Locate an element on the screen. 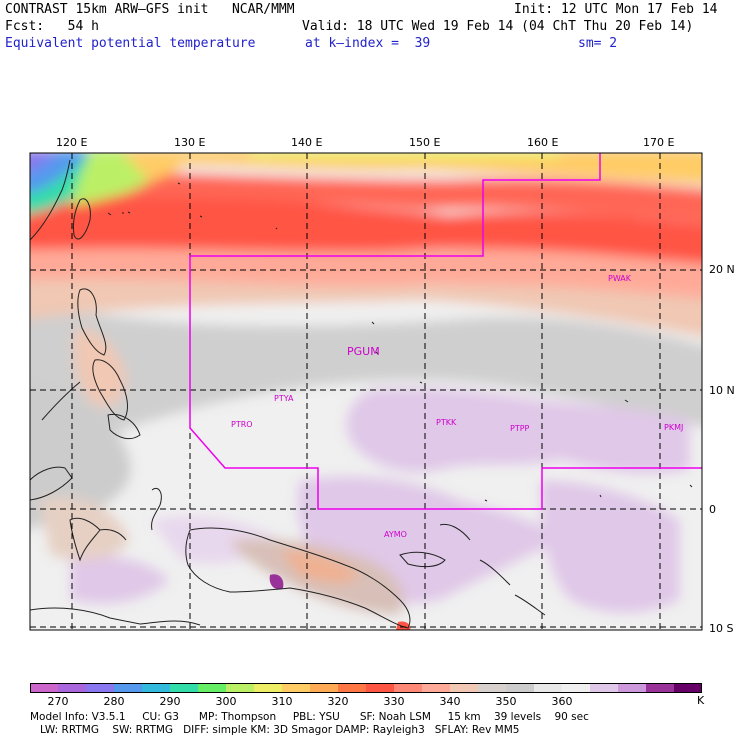 This screenshot has width=740, height=740. colorbar-label: 330 is located at coordinates (394, 701).